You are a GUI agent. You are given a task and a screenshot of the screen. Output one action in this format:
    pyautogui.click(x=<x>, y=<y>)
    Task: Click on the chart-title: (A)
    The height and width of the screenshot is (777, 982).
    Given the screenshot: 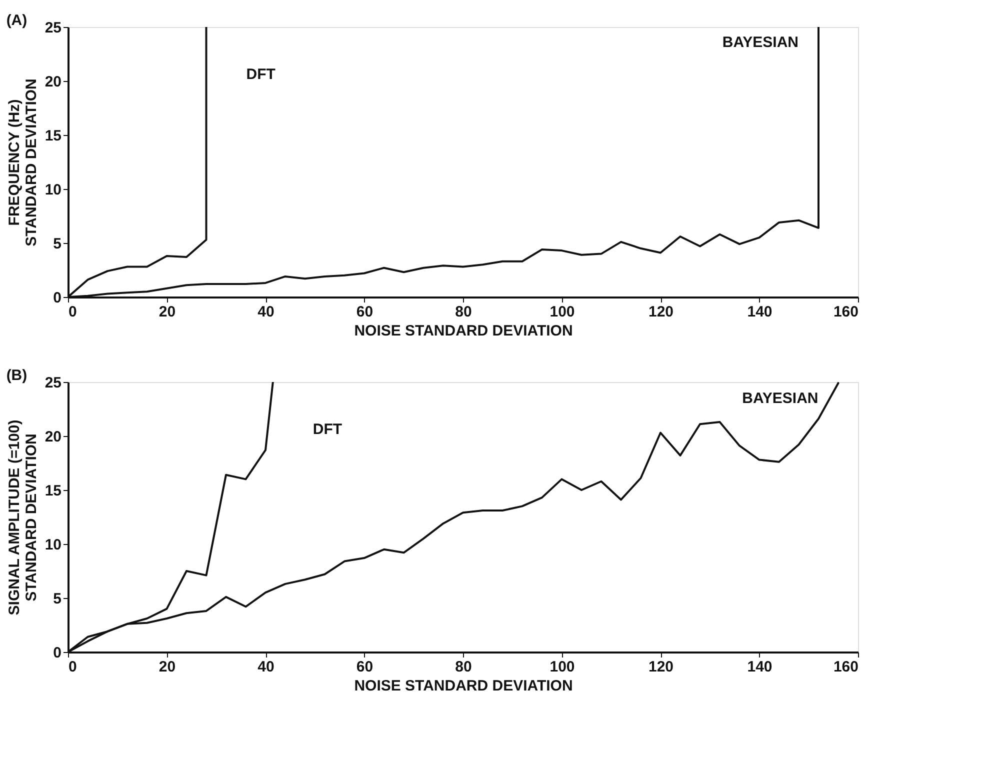 What is the action you would take?
    pyautogui.click(x=17, y=20)
    